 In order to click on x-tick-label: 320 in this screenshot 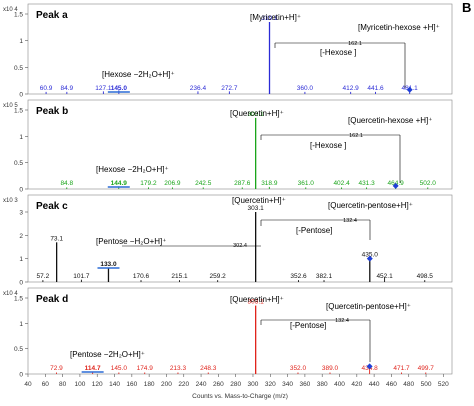, I will do `click(270, 384)`.